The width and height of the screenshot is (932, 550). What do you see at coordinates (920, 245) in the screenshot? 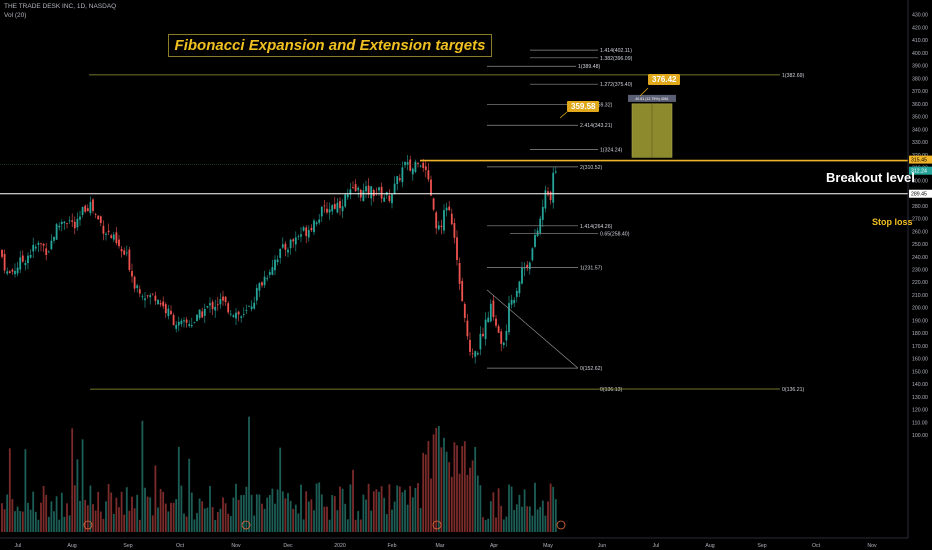
I see `y-tick-label: 250.00` at bounding box center [920, 245].